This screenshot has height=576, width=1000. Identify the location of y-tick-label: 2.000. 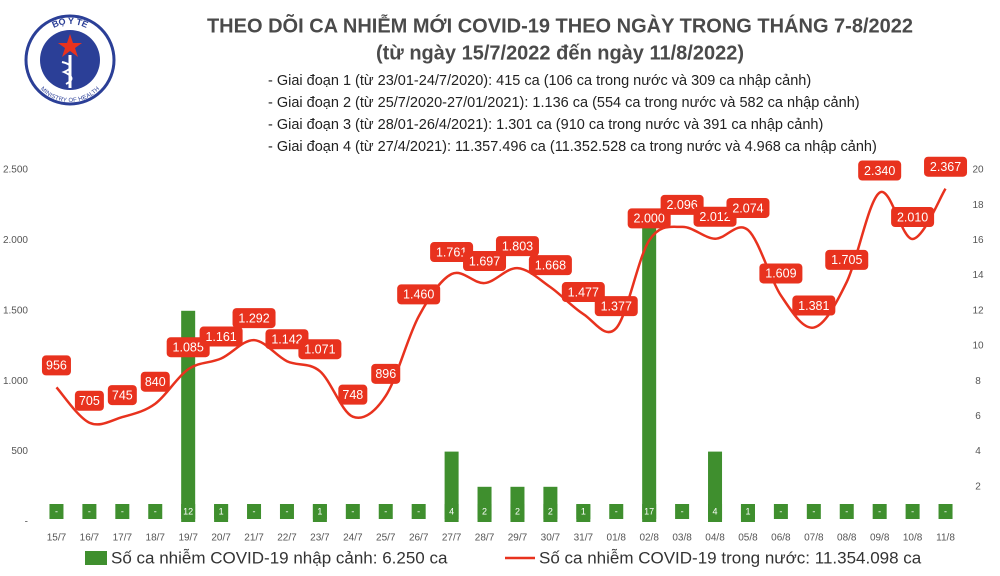
(15, 240).